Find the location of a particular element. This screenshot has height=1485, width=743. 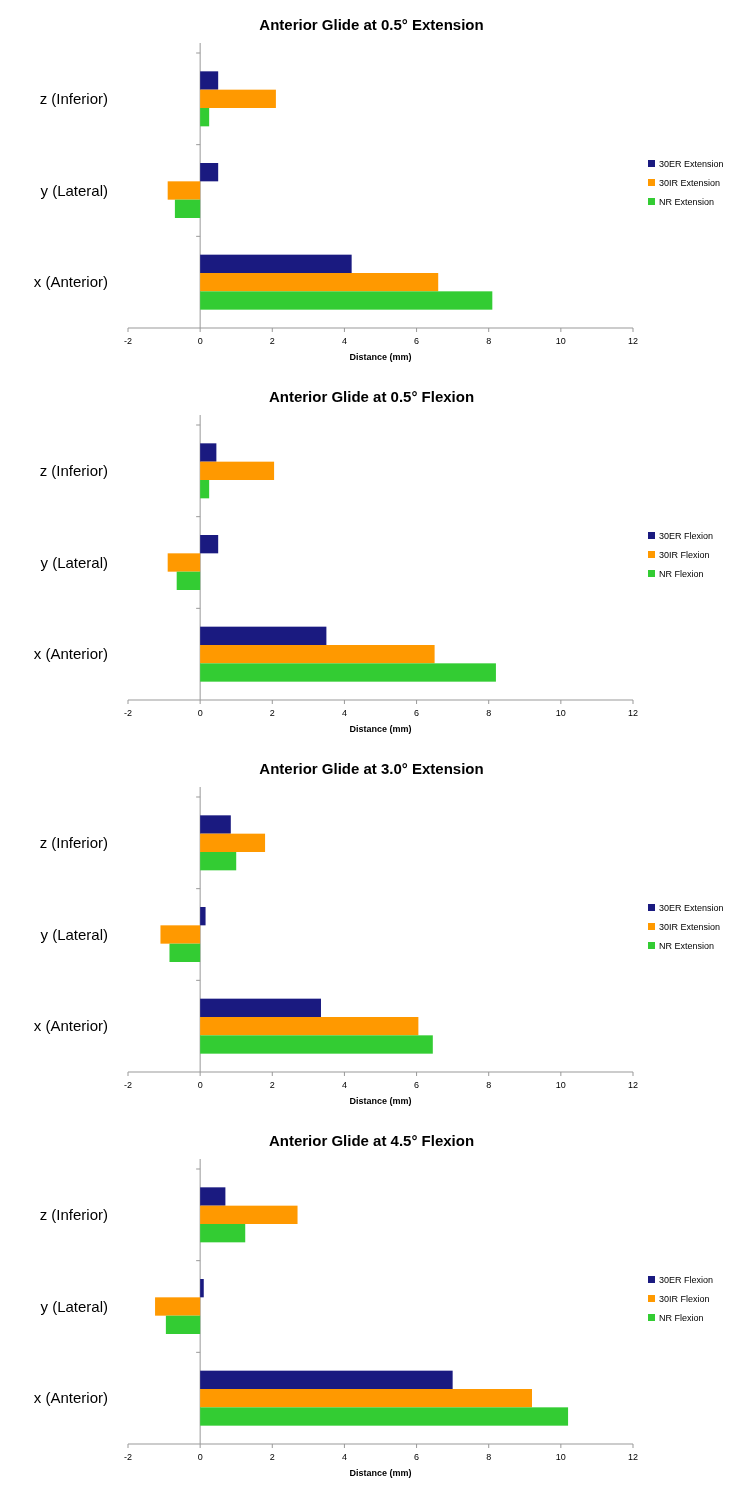

chart-title: Anterior Glide at 0.5° Extension is located at coordinates (371, 24).